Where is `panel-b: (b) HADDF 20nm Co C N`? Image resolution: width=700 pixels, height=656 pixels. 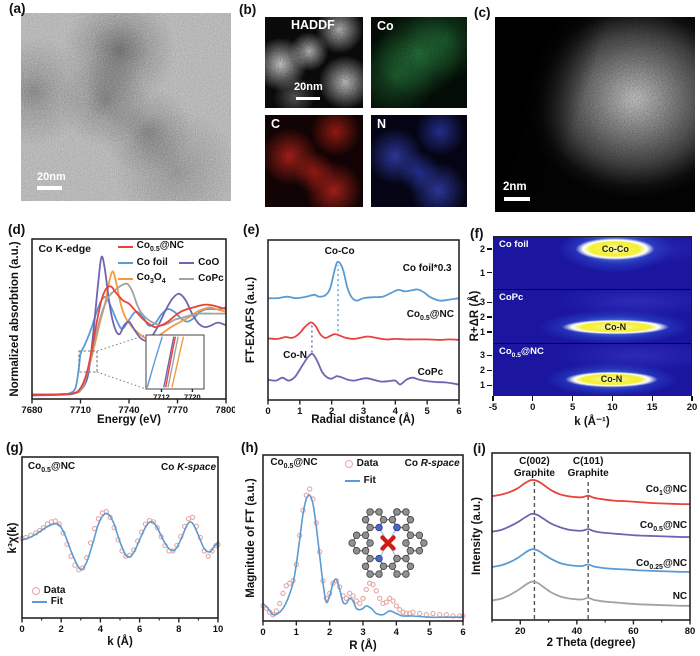
panel-b: (b) HADDF 20nm Co C N is located at coordinates (353, 109).